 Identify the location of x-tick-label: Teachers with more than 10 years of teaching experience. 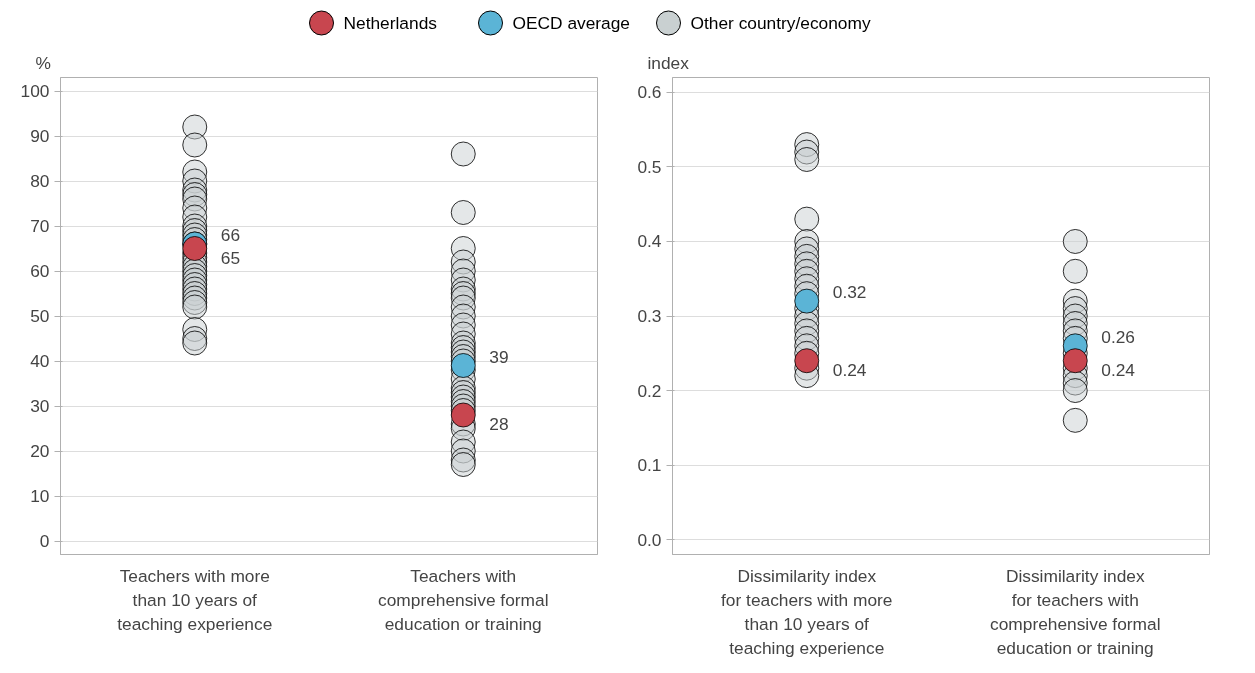
(195, 599).